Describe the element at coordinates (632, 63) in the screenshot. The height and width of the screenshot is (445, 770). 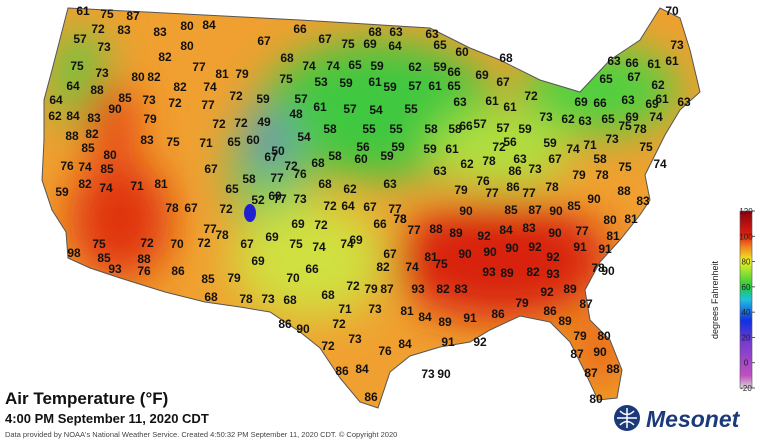
I see `station-temperature: 66` at that location.